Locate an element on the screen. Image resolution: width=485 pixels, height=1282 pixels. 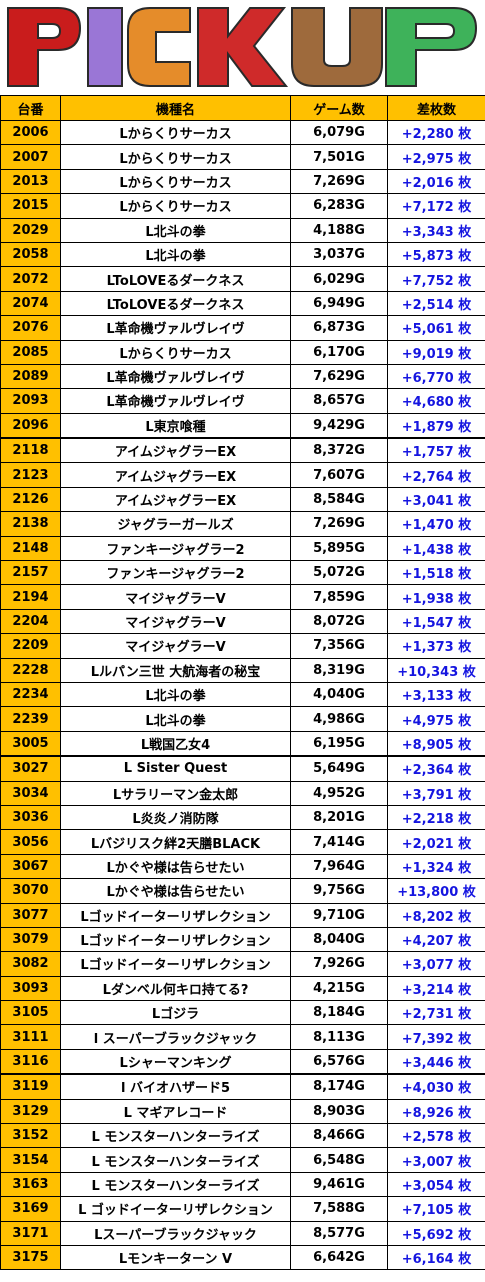
game-count-cell: 7,356G is located at coordinates (339, 646).